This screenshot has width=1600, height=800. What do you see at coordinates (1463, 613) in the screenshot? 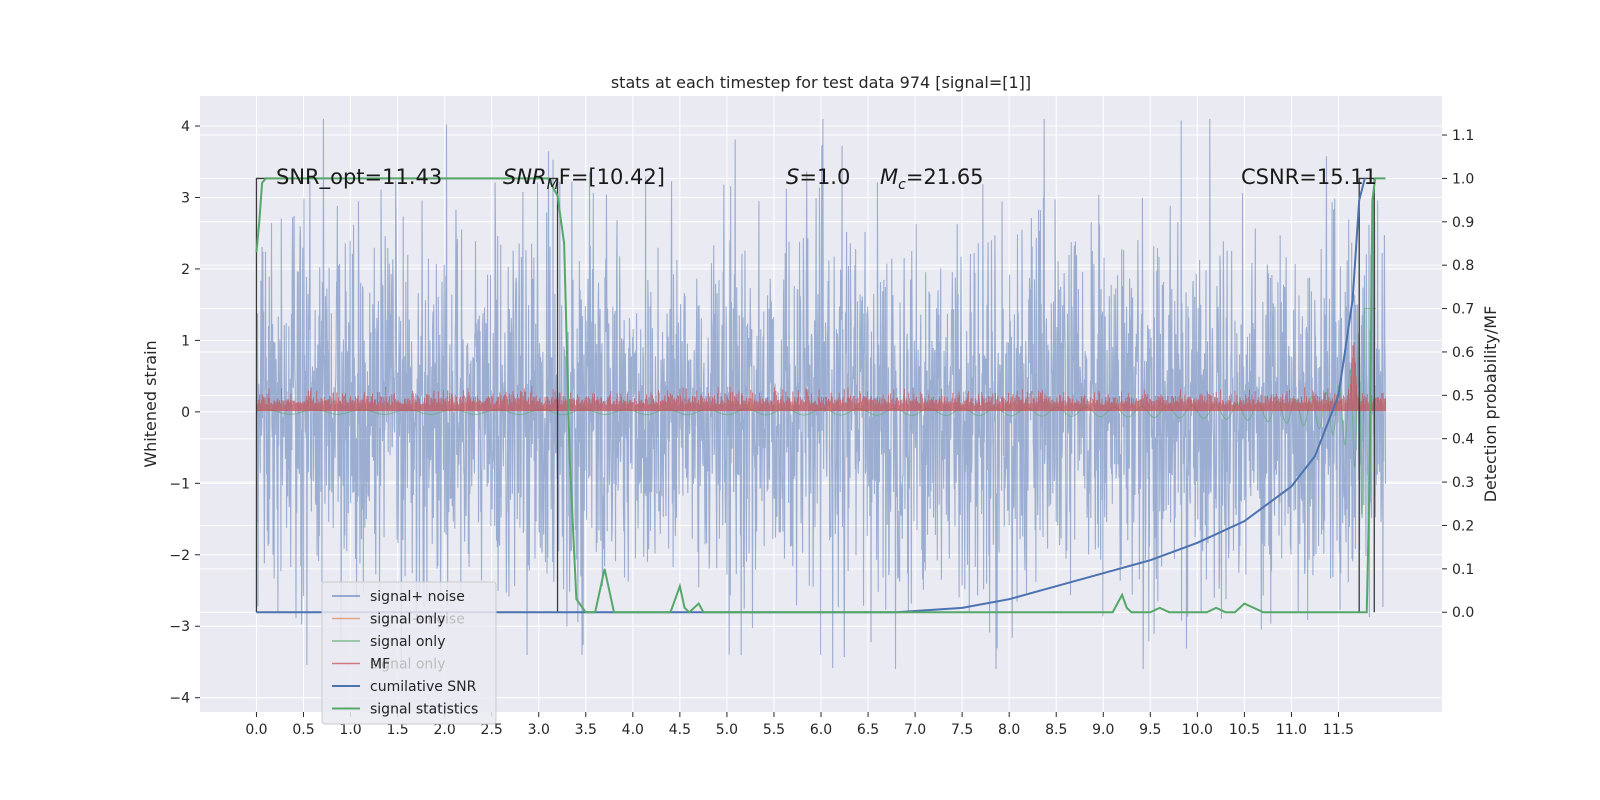
I see `right-y-tick-label: 0.0` at bounding box center [1463, 613].